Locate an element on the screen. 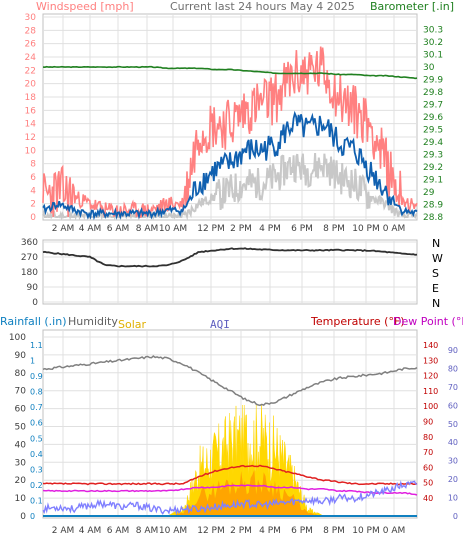 The image size is (463, 543). rain-tick-label: 0.1 is located at coordinates (36, 500).